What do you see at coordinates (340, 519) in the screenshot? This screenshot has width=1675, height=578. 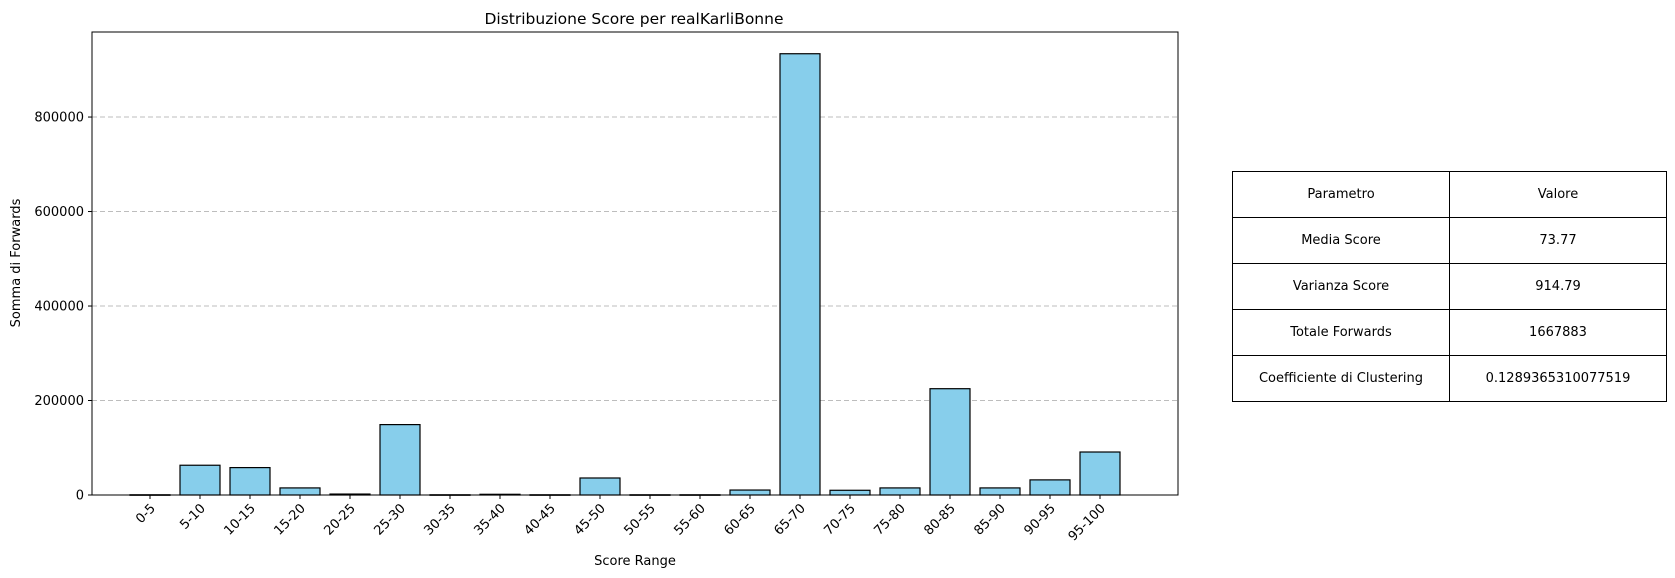 I see `x-tick-label: 20-25` at bounding box center [340, 519].